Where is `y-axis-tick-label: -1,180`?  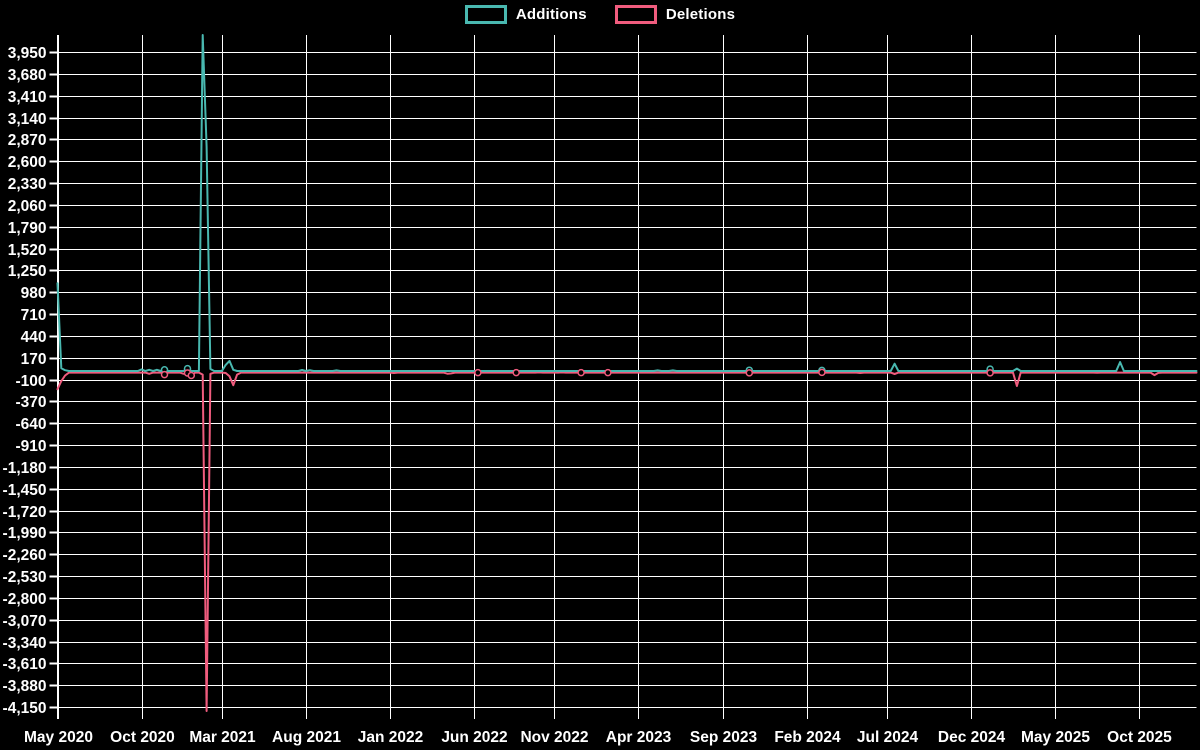
y-axis-tick-label: -1,180 is located at coordinates (25, 468).